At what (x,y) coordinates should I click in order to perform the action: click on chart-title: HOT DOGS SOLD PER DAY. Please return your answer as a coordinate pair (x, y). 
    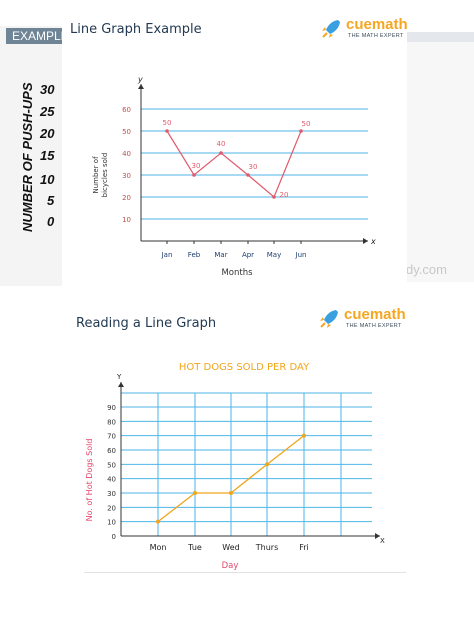
    Looking at the image, I should click on (244, 367).